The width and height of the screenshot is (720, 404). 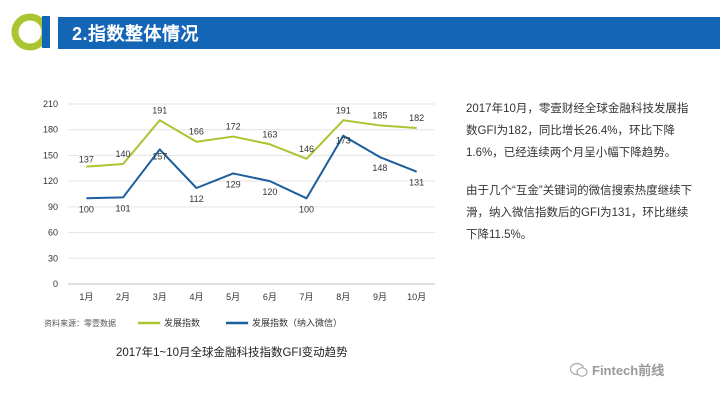 What do you see at coordinates (50, 104) in the screenshot?
I see `y-tick-label: 210` at bounding box center [50, 104].